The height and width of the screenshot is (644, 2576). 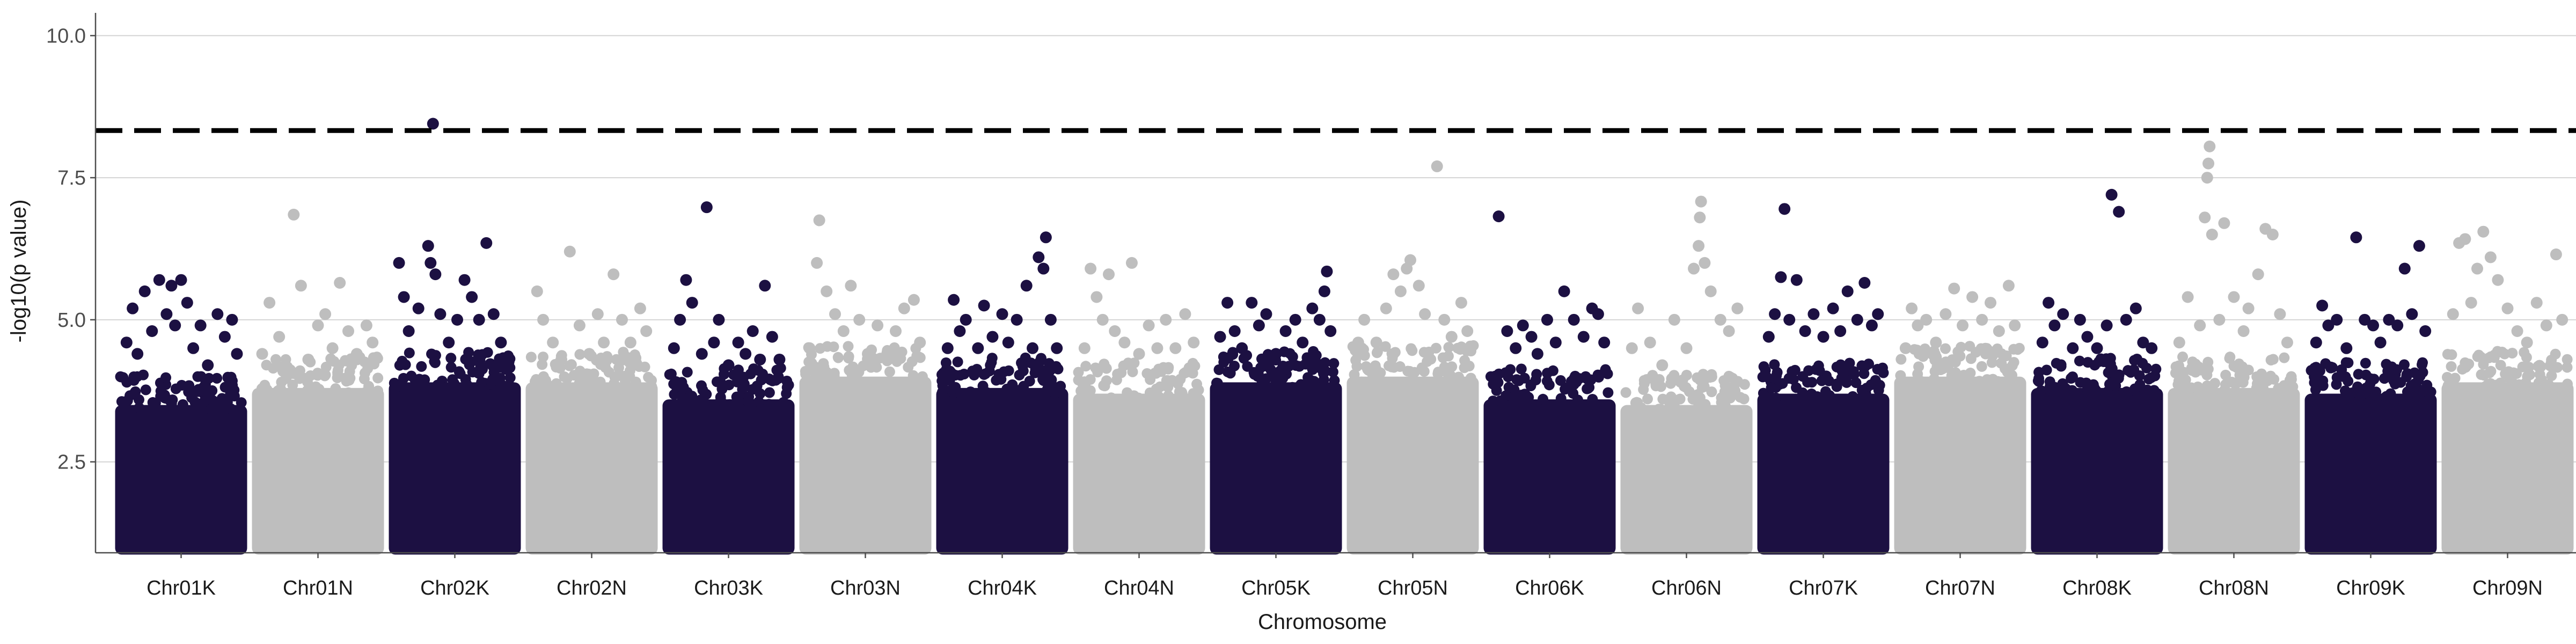 I want to click on chromosome-group-Chr07N, so click(x=1960, y=417).